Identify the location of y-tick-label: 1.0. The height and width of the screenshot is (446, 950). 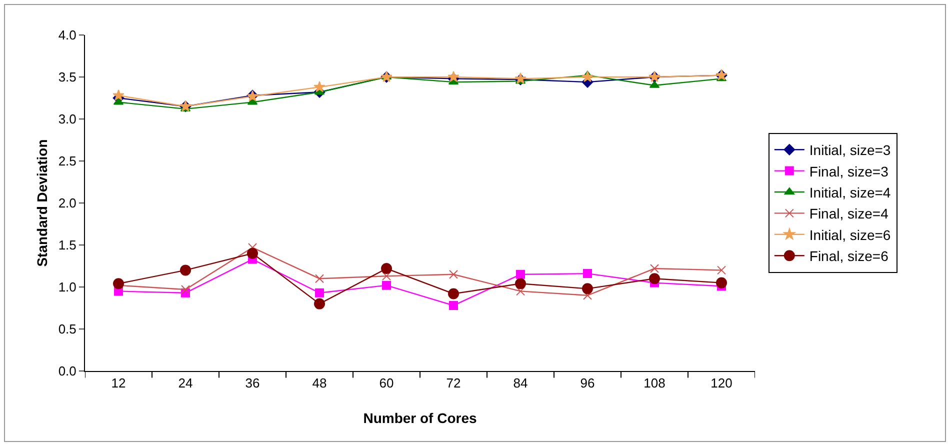
(67, 287).